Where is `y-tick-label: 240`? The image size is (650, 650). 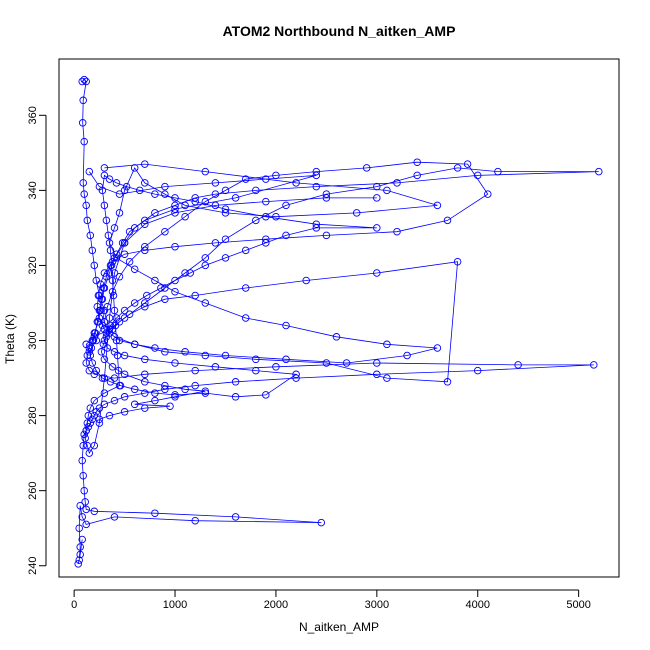 y-tick-label: 240 is located at coordinates (33, 566).